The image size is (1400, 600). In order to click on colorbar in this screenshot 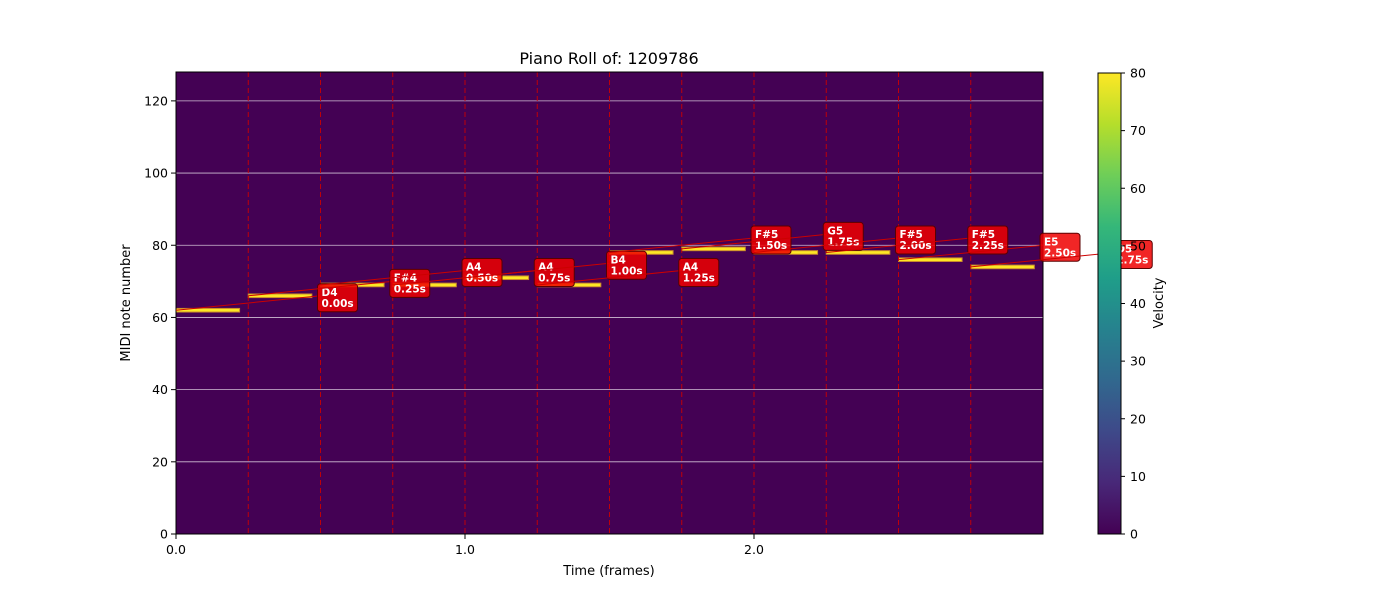, I will do `click(1109, 303)`.